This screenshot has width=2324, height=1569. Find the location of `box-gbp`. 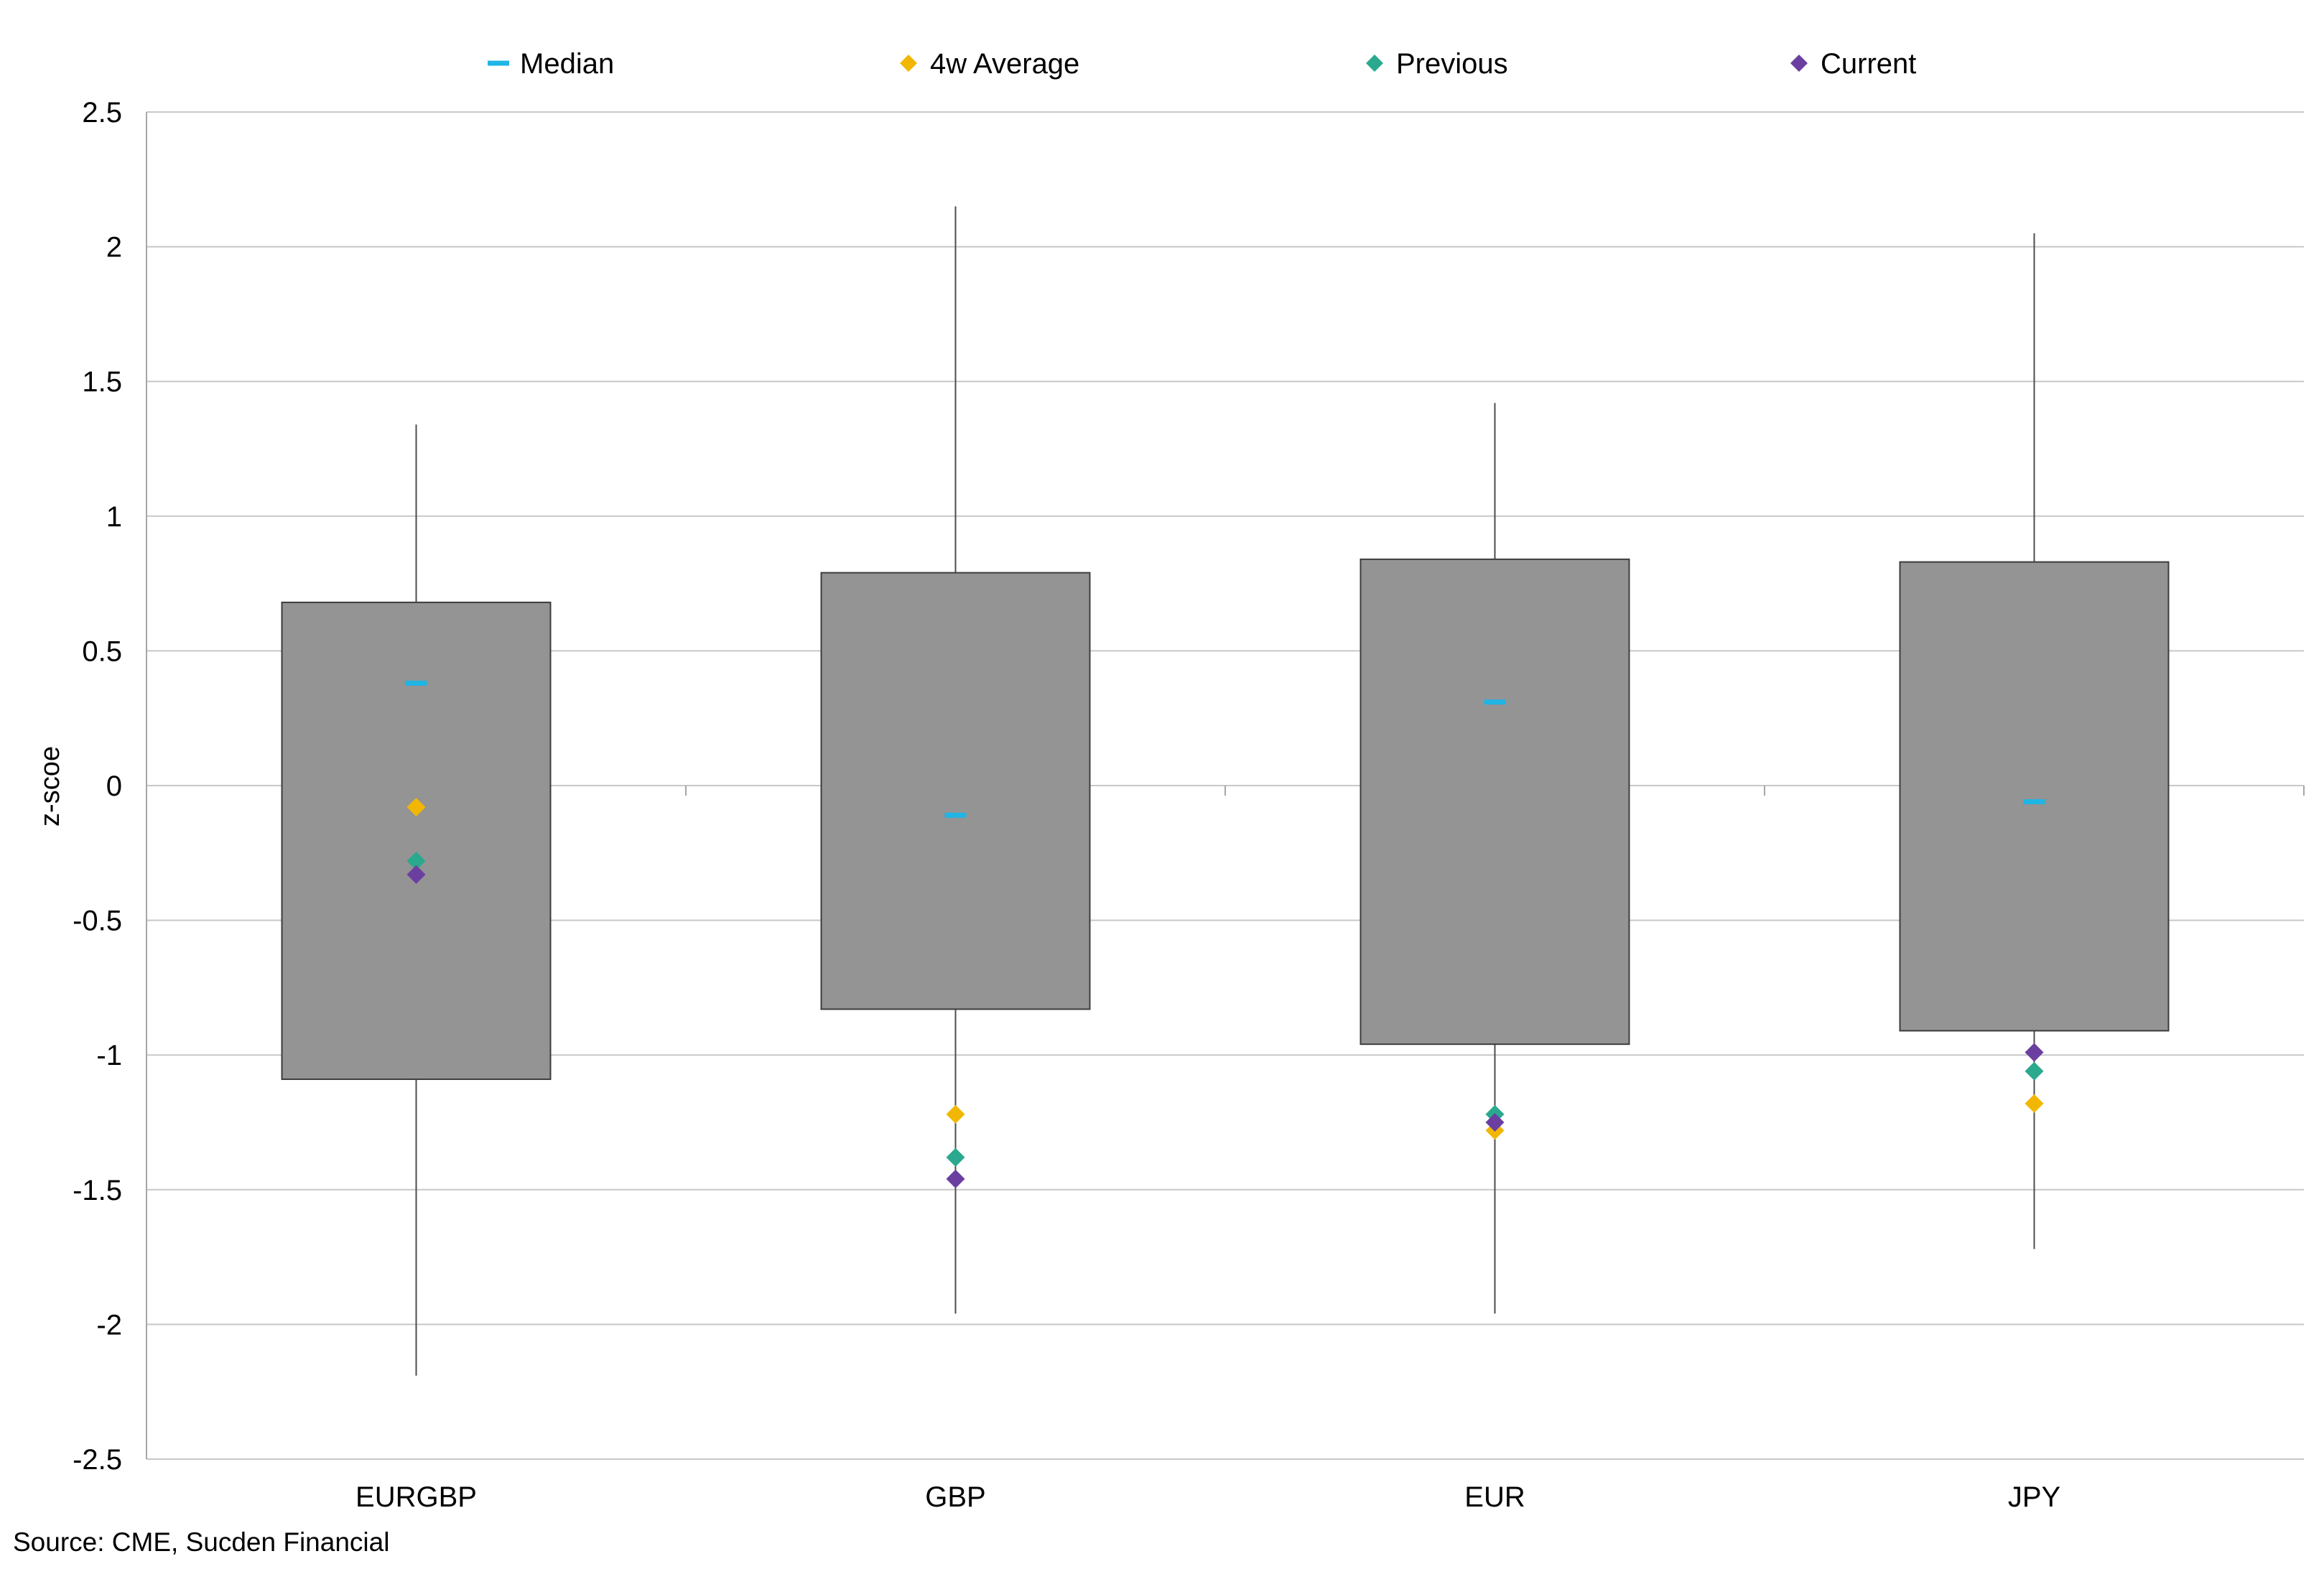

box-gbp is located at coordinates (955, 791).